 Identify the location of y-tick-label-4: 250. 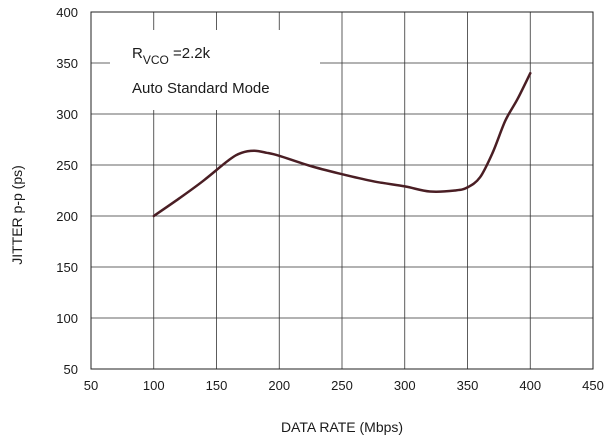
(67, 165).